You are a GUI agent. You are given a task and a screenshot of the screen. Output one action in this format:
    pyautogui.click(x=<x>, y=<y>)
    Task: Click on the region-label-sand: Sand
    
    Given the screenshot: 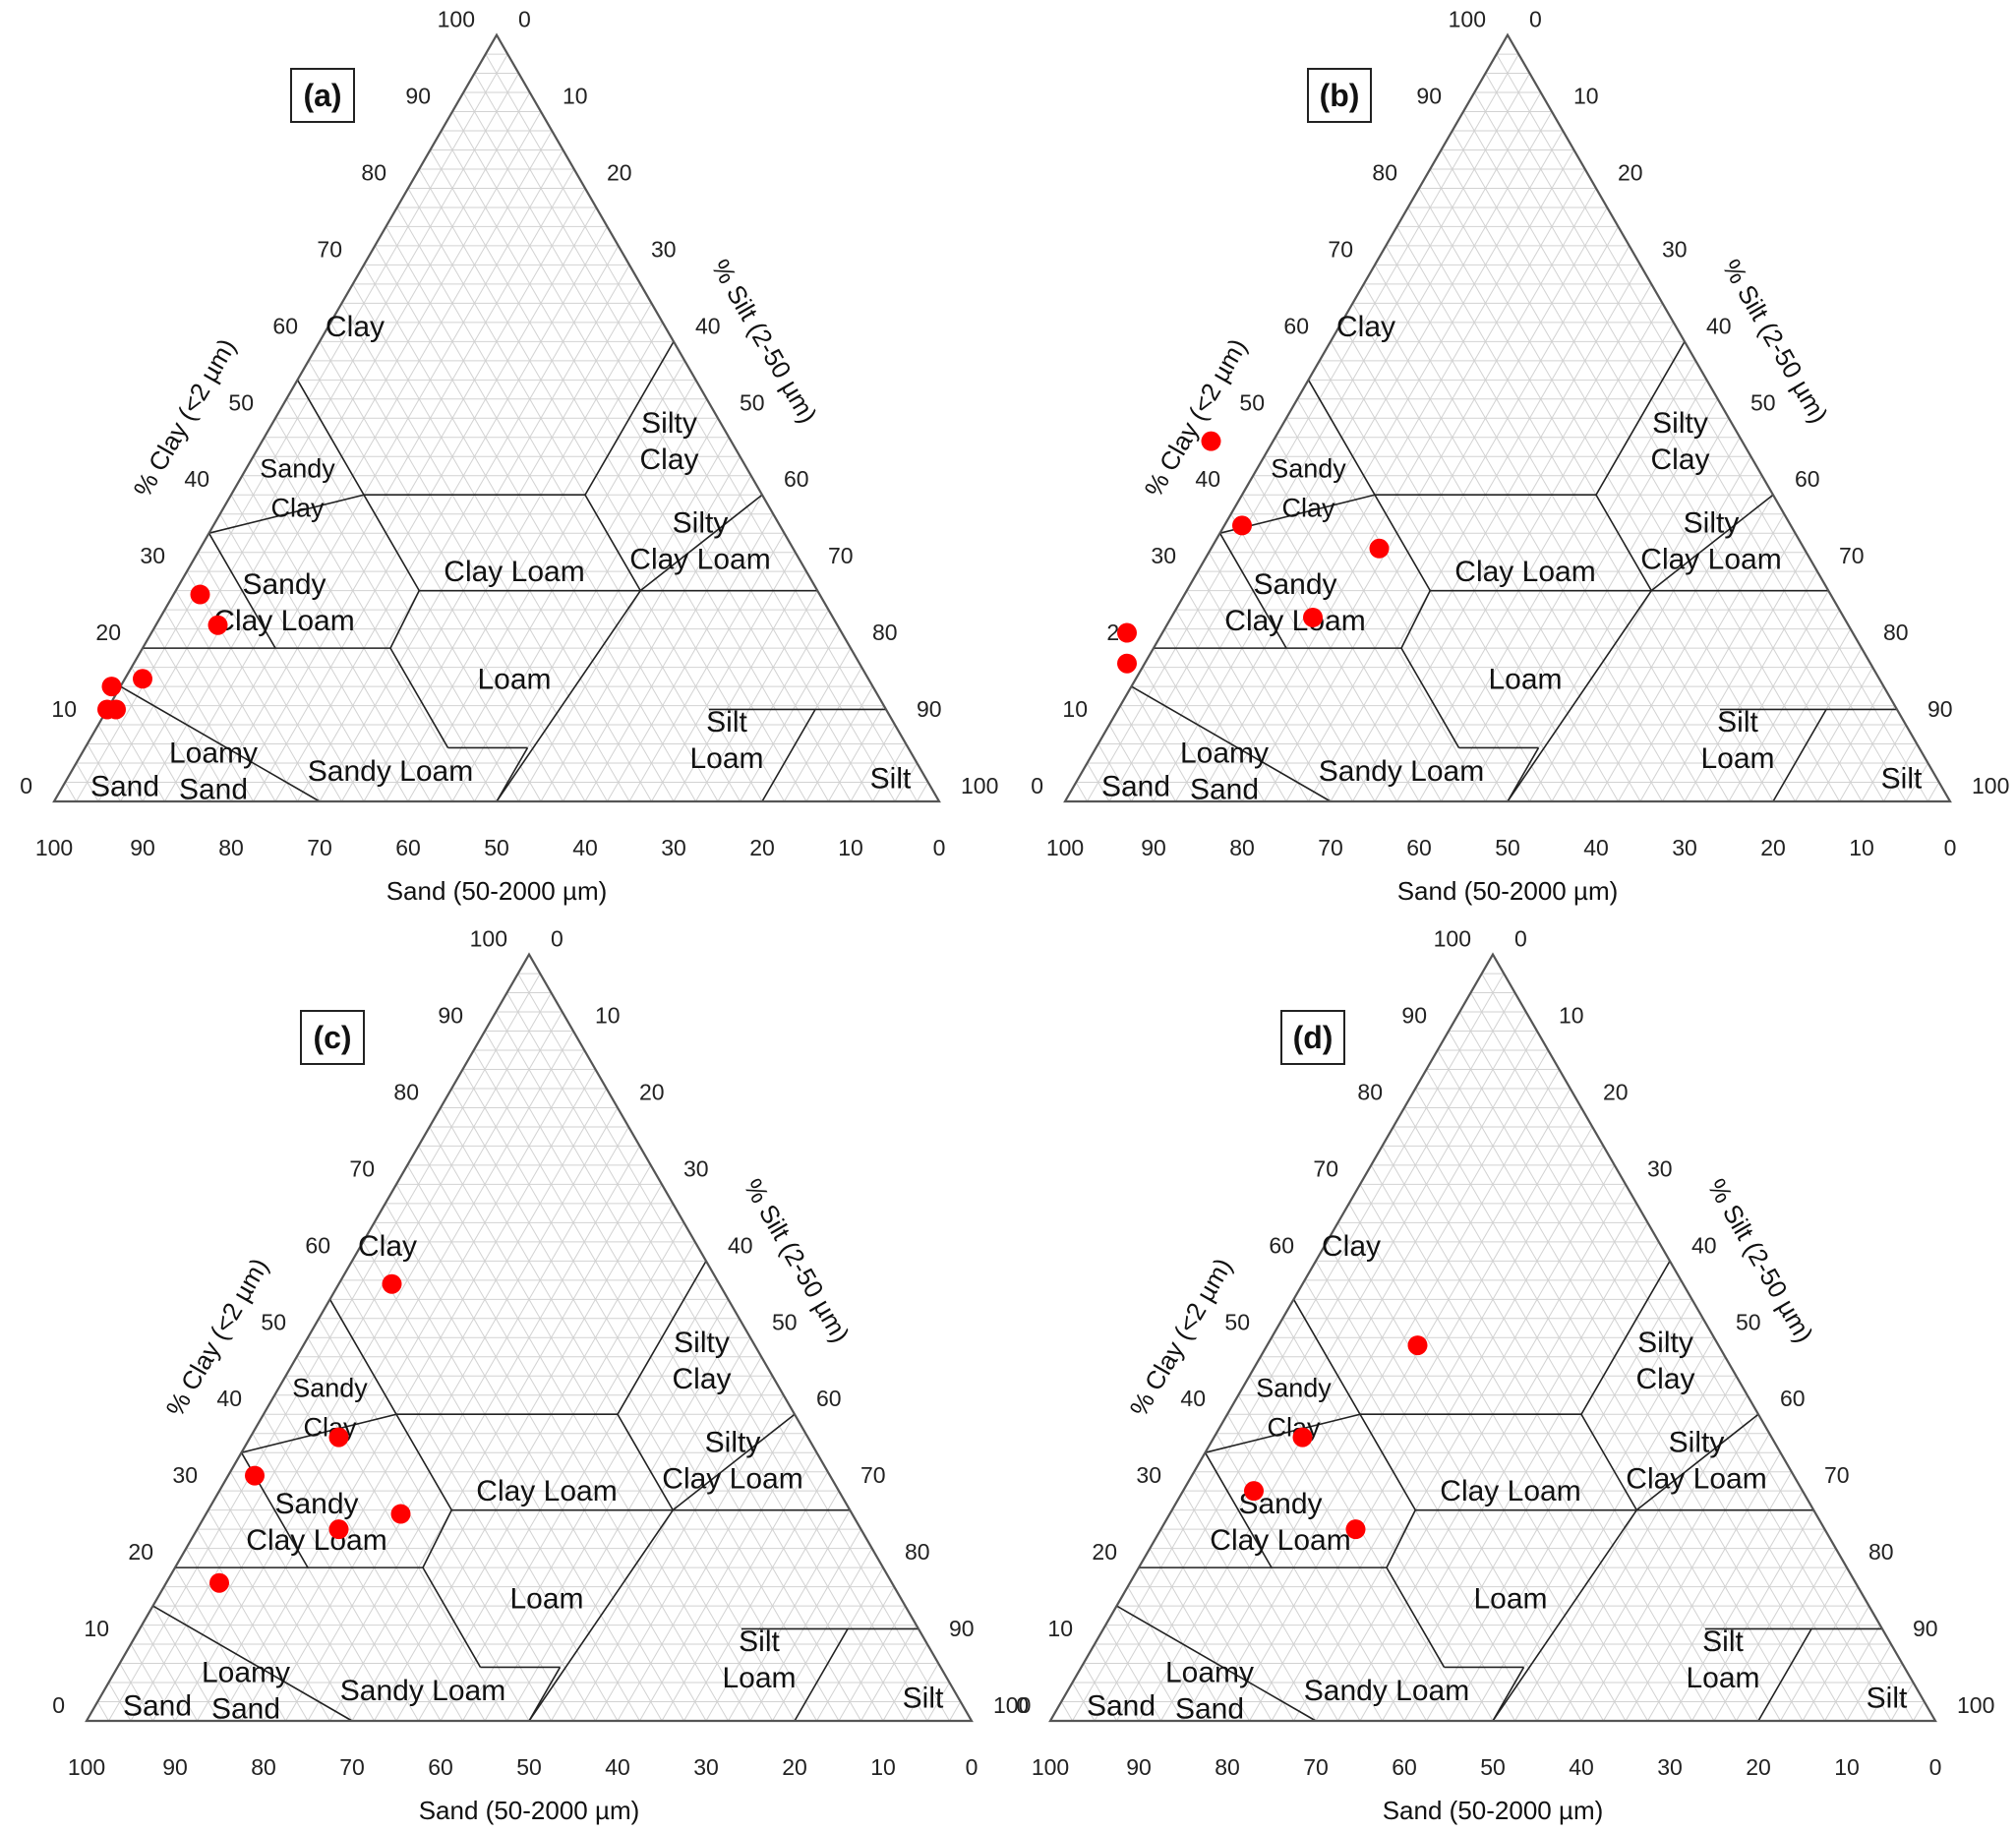 What is the action you would take?
    pyautogui.click(x=157, y=1706)
    